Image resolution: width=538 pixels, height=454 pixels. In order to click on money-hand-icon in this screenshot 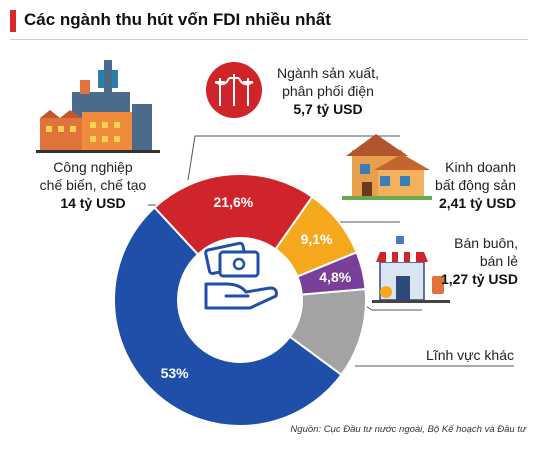, I will do `click(241, 275)`.